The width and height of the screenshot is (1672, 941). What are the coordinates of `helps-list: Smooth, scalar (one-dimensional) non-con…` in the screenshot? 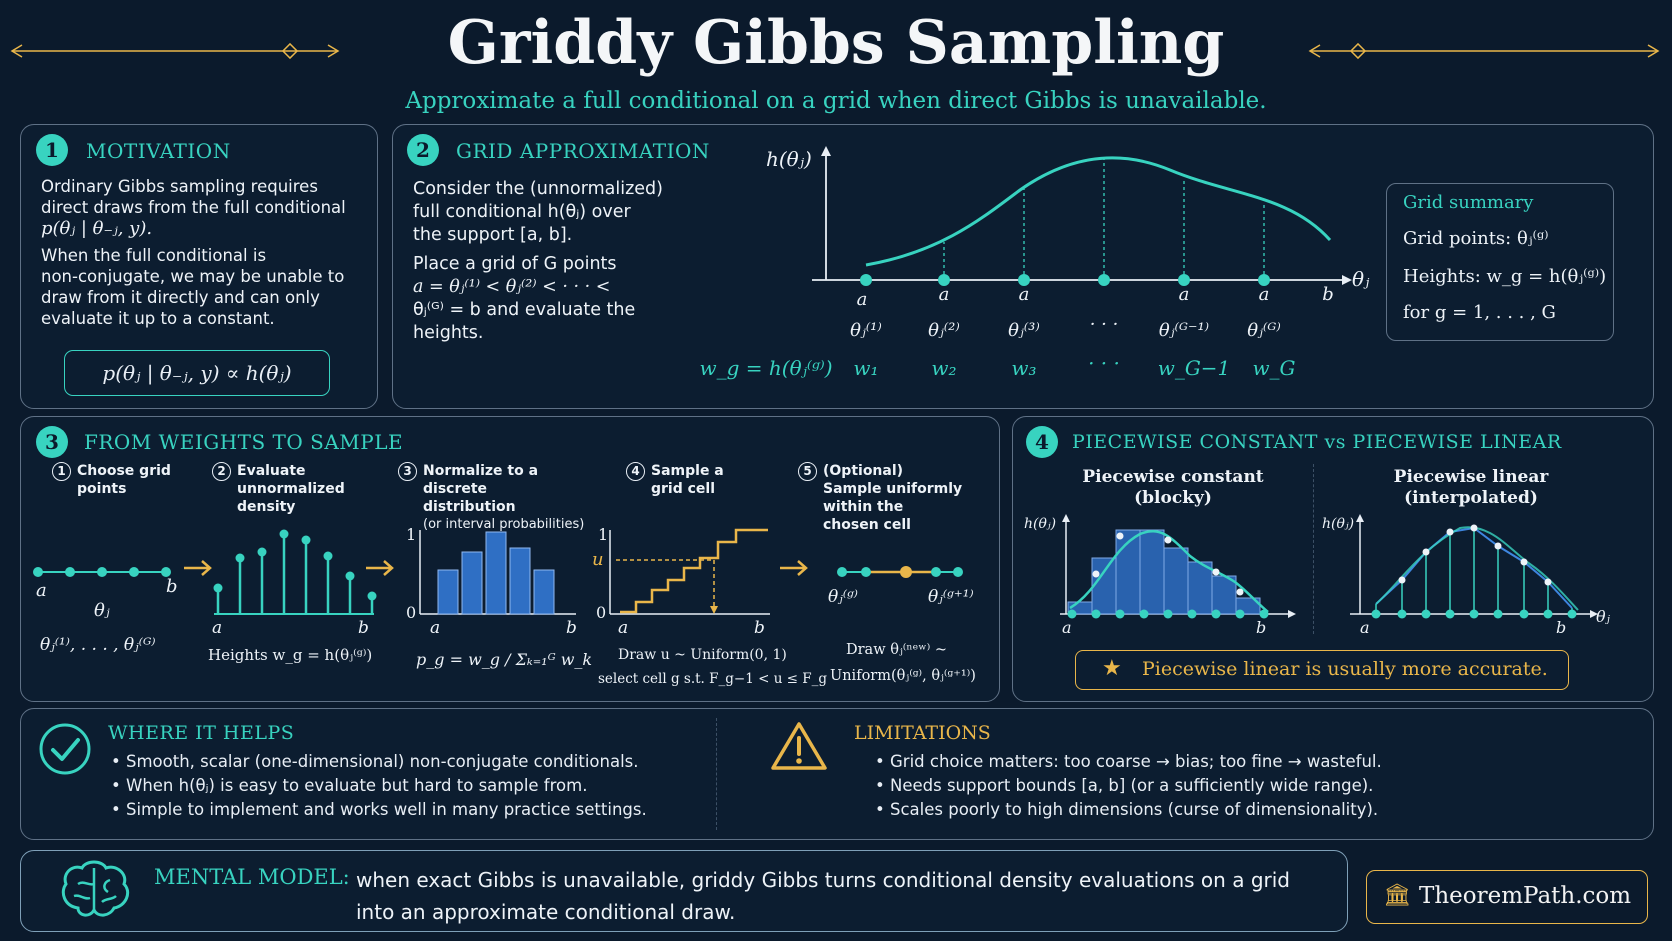 It's located at (417, 786).